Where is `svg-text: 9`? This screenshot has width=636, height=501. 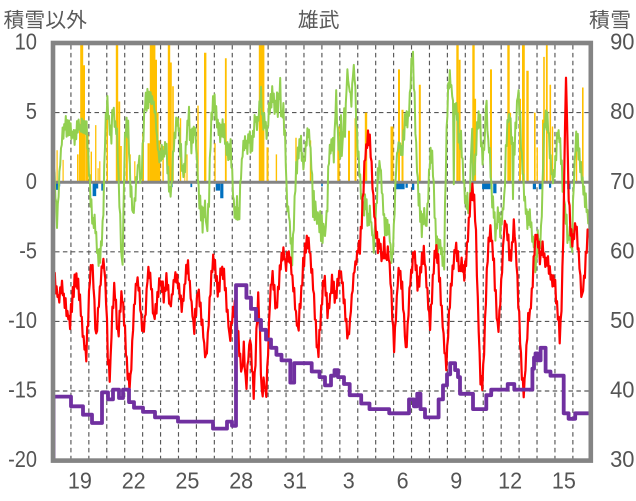
svg-text: 9 is located at coordinates (456, 481).